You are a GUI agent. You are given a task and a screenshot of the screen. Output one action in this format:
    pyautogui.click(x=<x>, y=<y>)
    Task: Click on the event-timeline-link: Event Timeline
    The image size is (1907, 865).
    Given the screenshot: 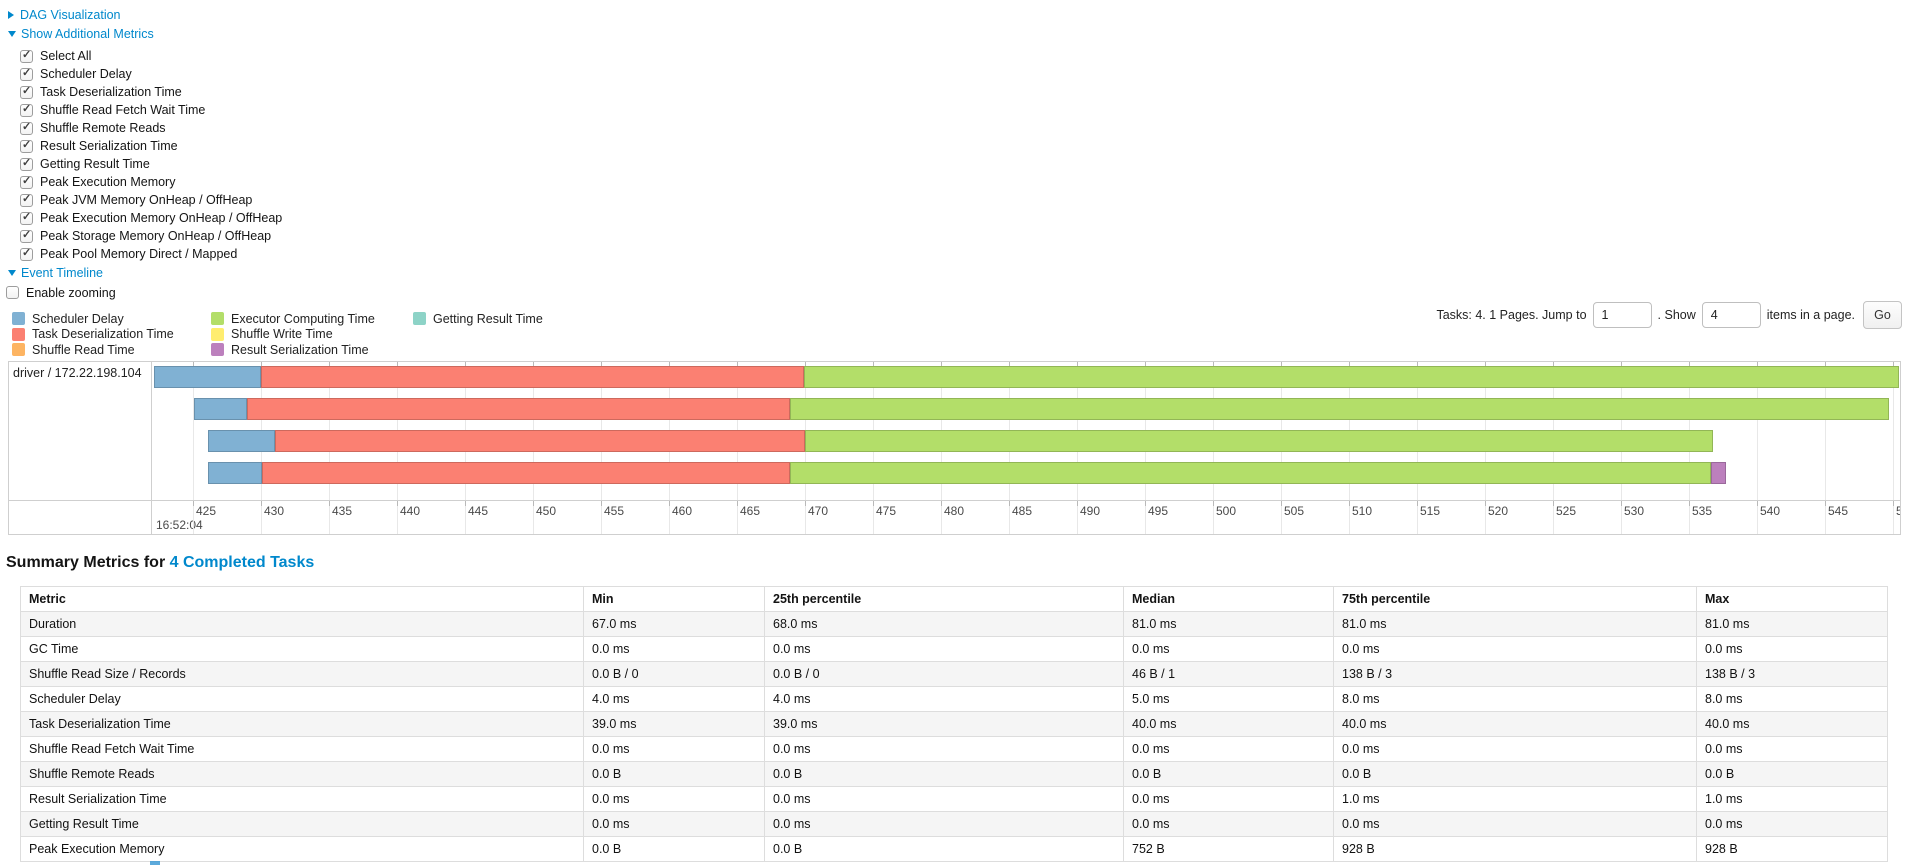 What is the action you would take?
    pyautogui.click(x=62, y=272)
    